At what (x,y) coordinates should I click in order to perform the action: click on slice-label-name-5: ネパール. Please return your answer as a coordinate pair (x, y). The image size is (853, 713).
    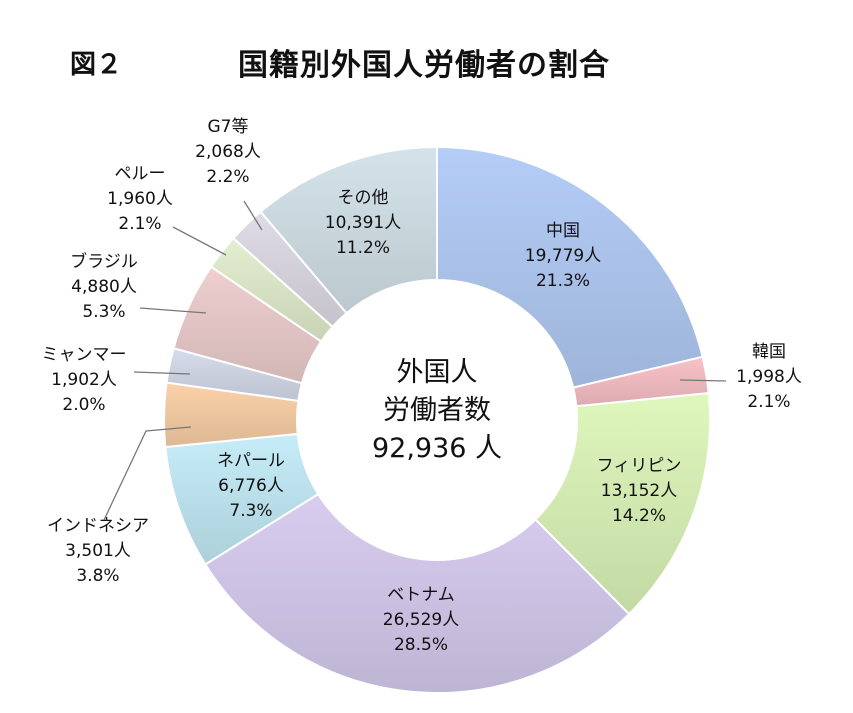
    Looking at the image, I should click on (251, 461).